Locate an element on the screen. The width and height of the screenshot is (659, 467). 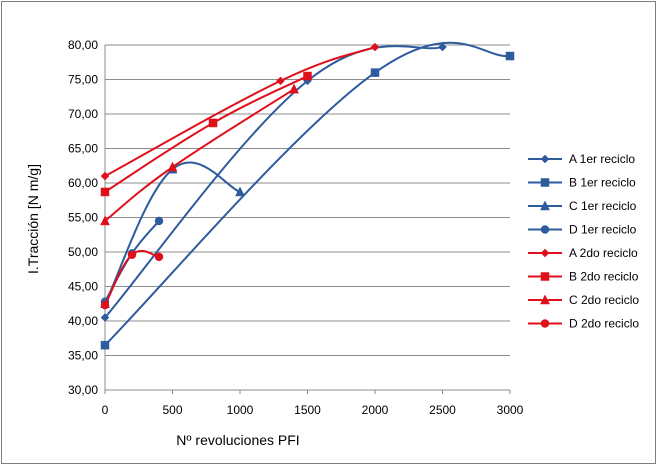
x-tick-label: 1000 is located at coordinates (240, 410).